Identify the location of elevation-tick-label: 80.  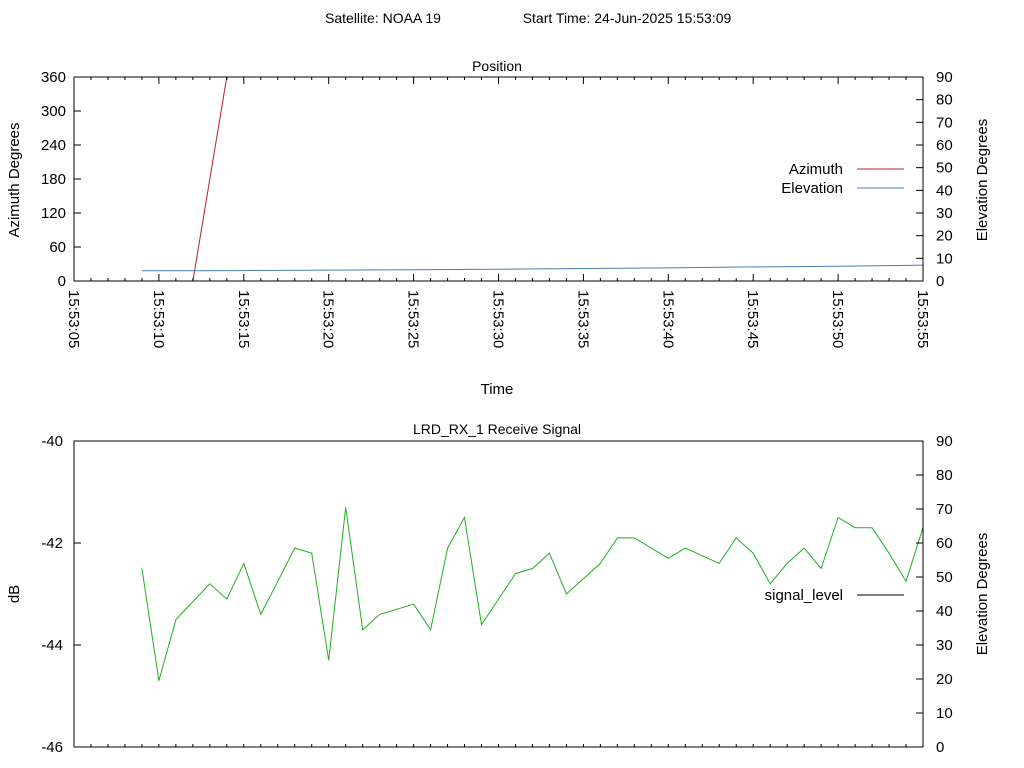
(944, 100).